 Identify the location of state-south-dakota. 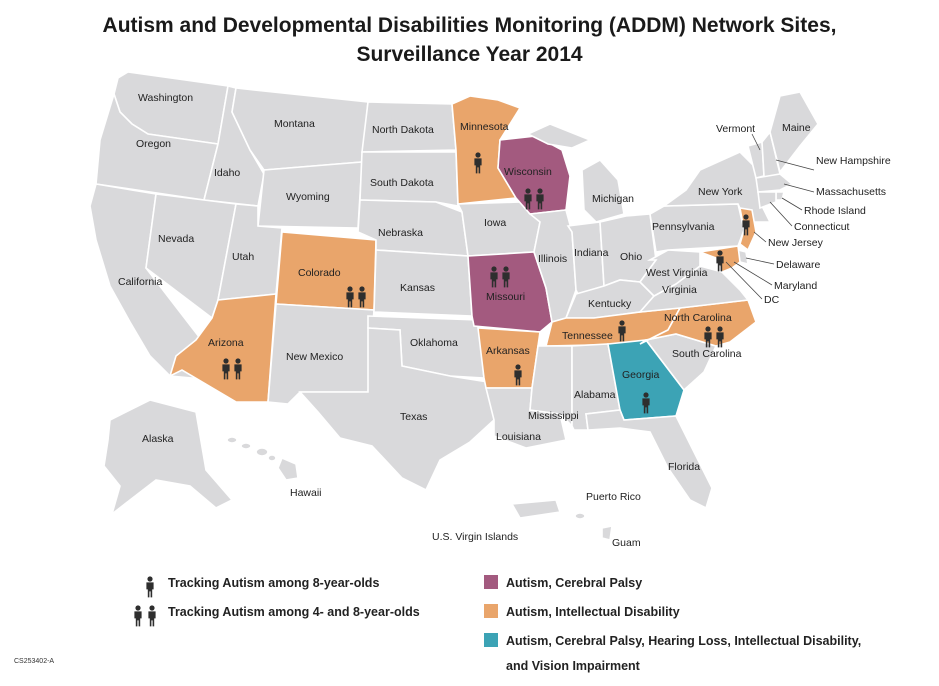
(409, 179).